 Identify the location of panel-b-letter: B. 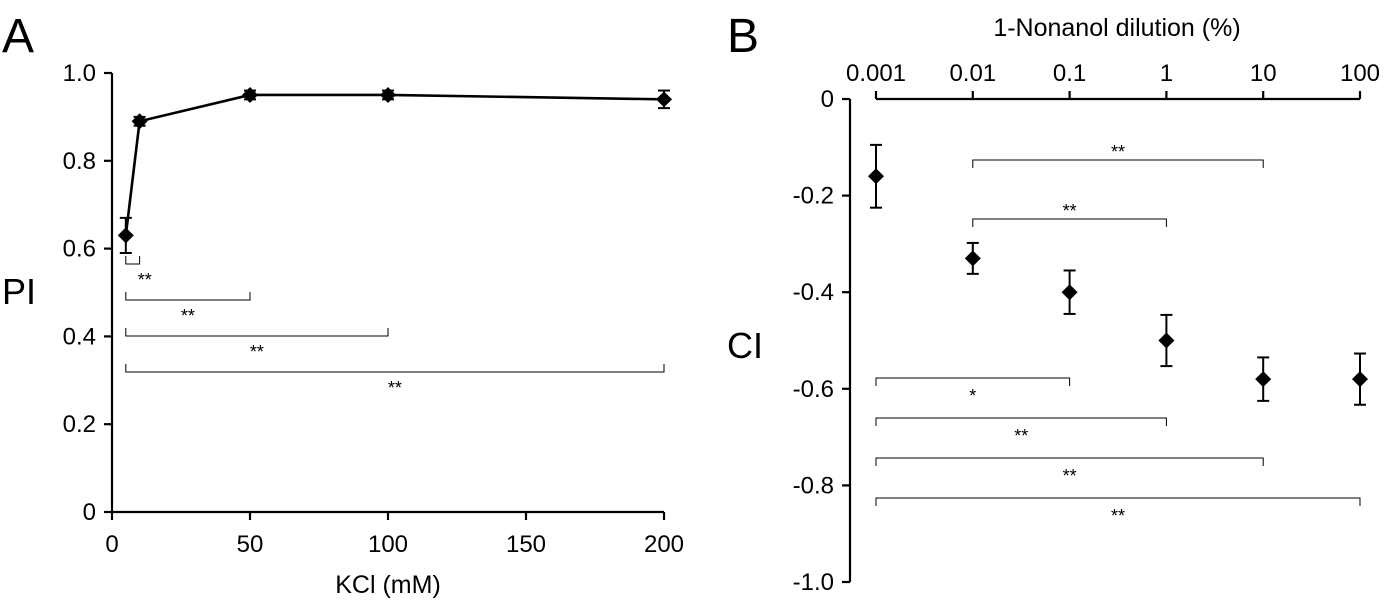
(743, 36).